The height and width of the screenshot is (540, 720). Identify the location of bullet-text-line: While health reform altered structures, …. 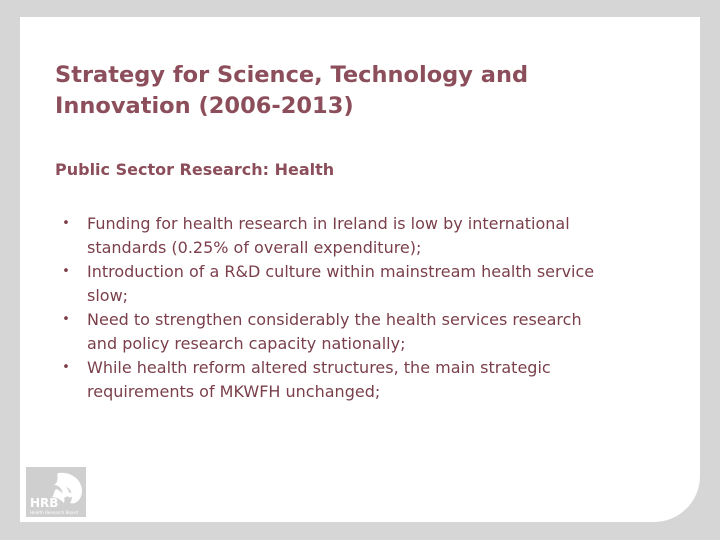
(319, 367).